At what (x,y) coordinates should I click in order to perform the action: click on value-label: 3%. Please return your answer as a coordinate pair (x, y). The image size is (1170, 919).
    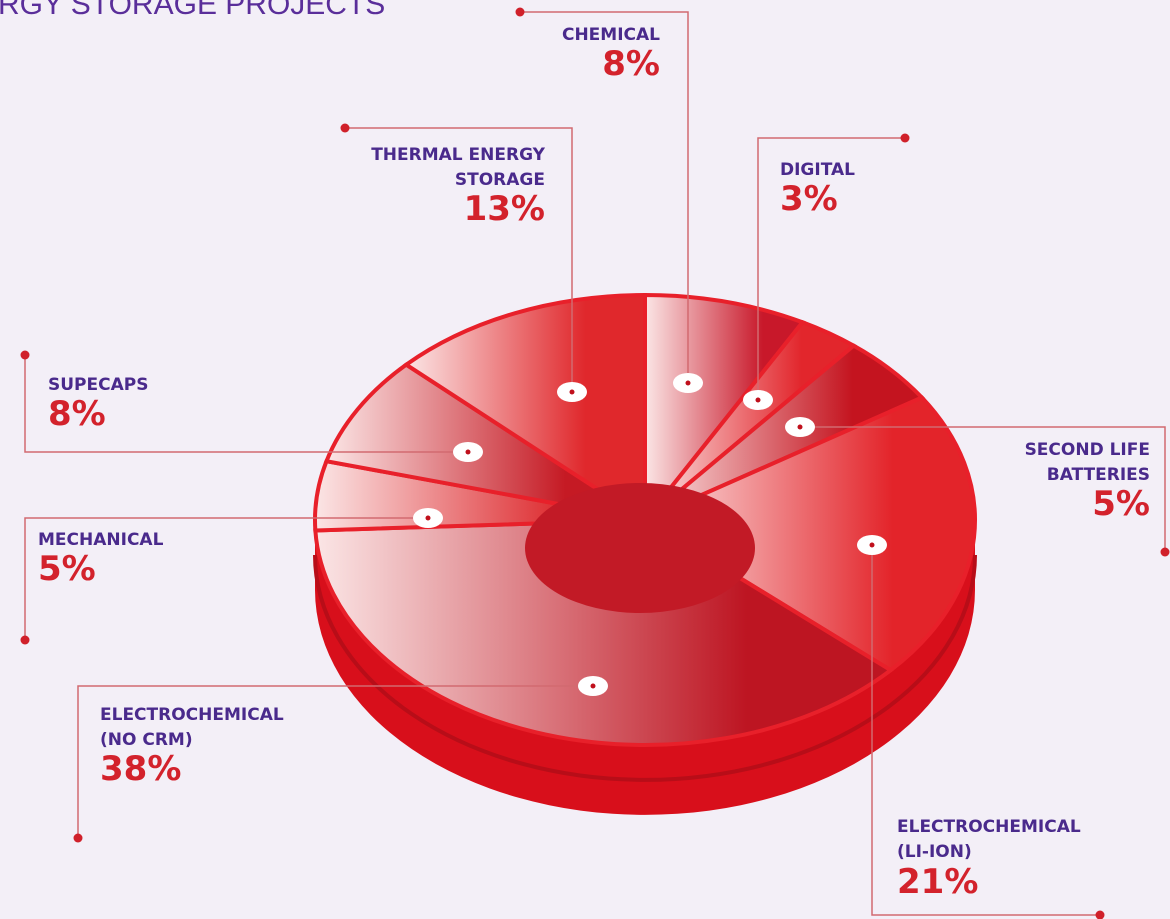
    Looking at the image, I should click on (809, 199).